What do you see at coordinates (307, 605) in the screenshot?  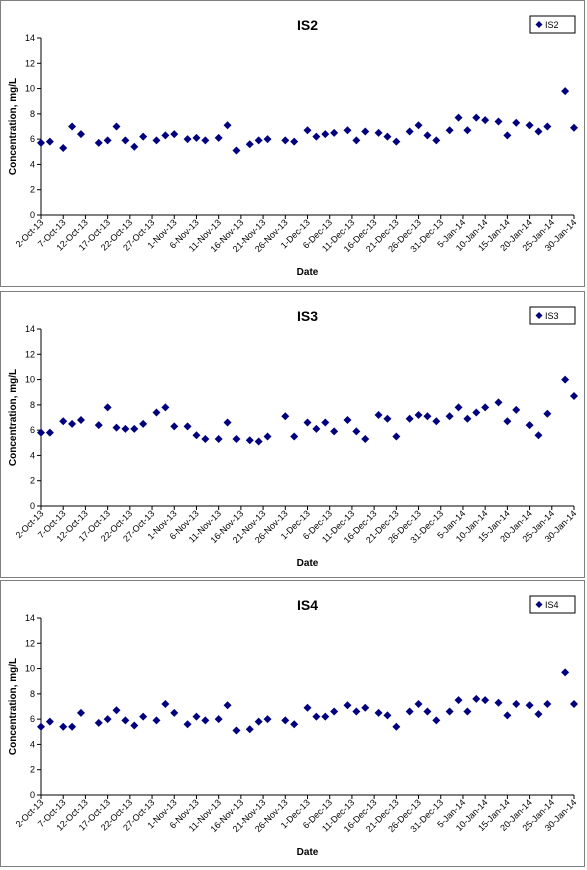 I see `chart-title: IS4` at bounding box center [307, 605].